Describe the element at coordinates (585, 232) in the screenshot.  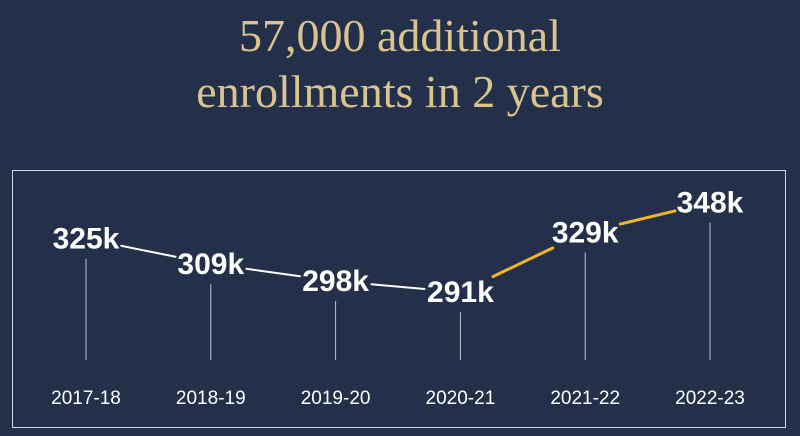
I see `data-label-2021-22: 329k` at that location.